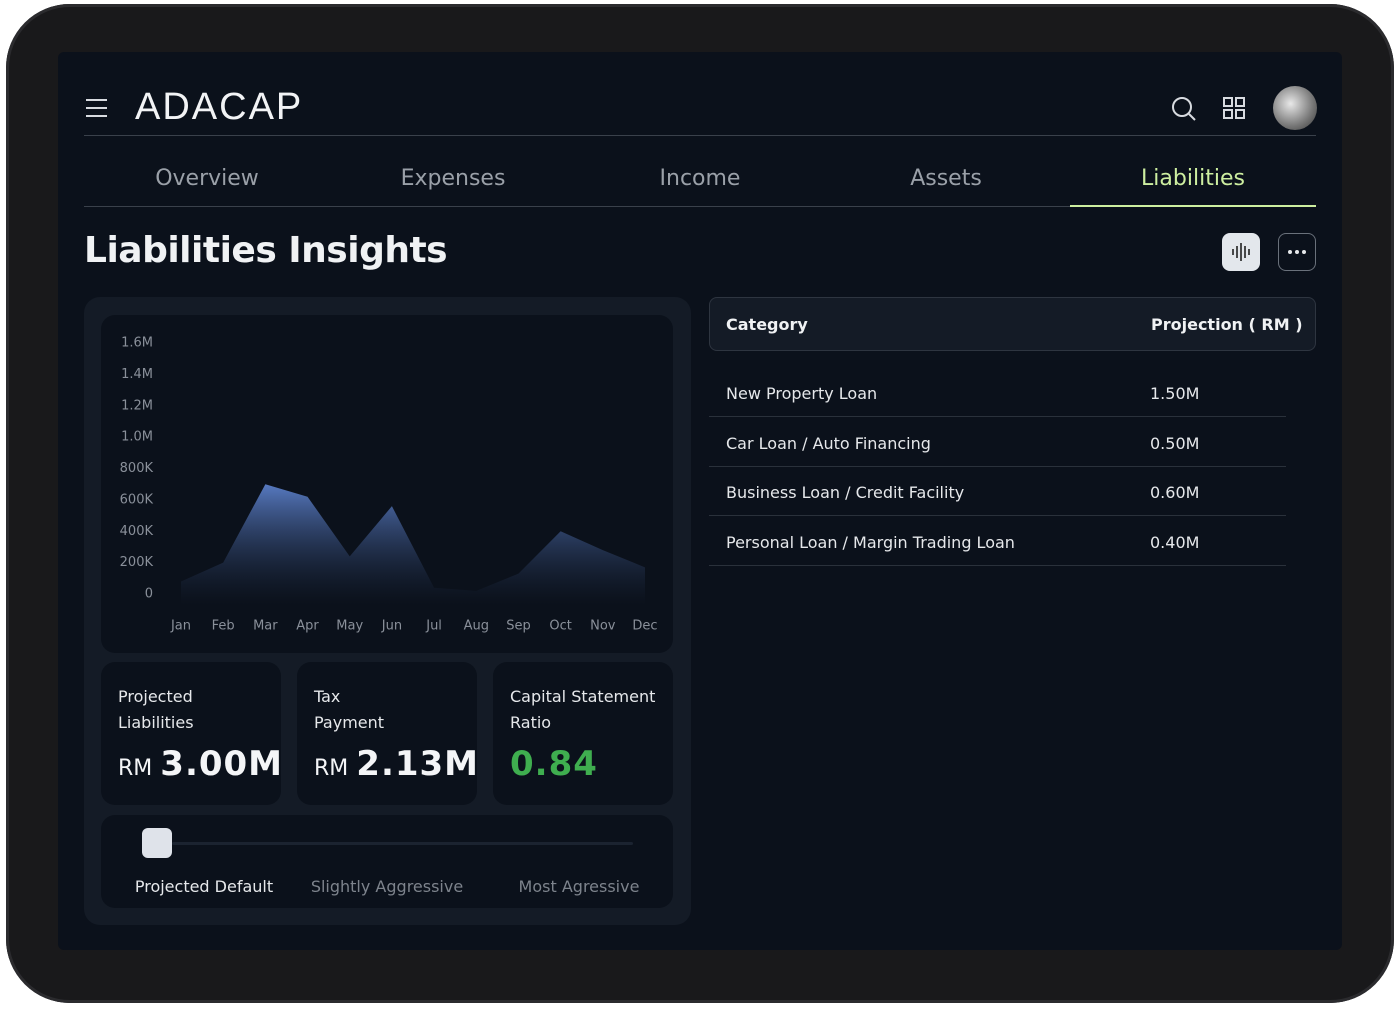 This screenshot has height=1013, width=1400. I want to click on cell-category: Personal Loan / Margin Trading Loan, so click(870, 542).